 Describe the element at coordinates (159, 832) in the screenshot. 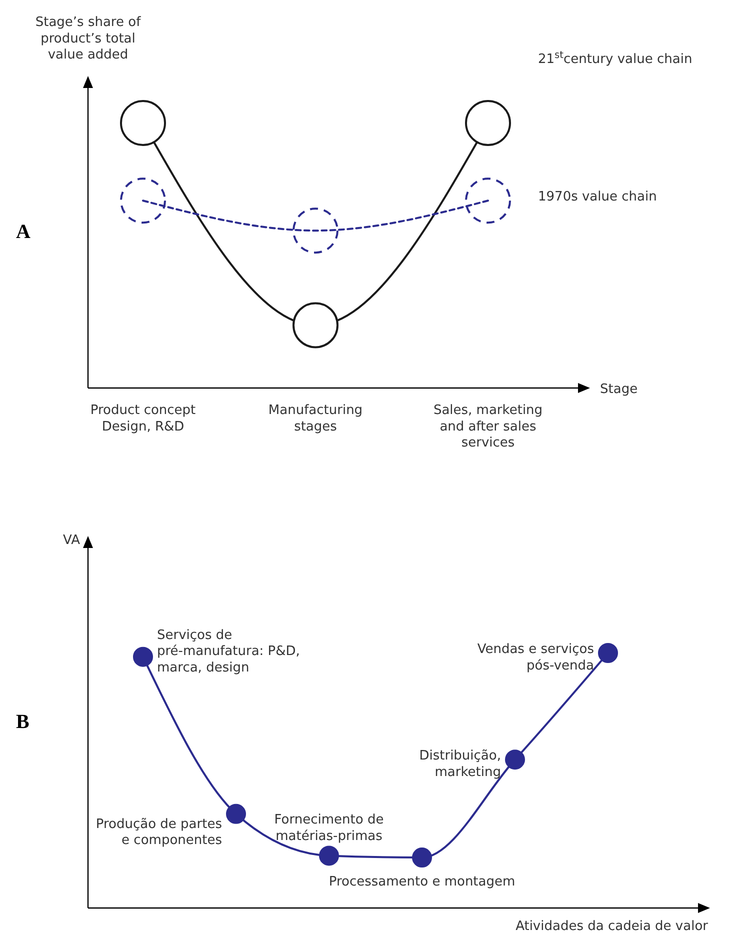

I see `annotation: Produção de partes e componentes` at that location.